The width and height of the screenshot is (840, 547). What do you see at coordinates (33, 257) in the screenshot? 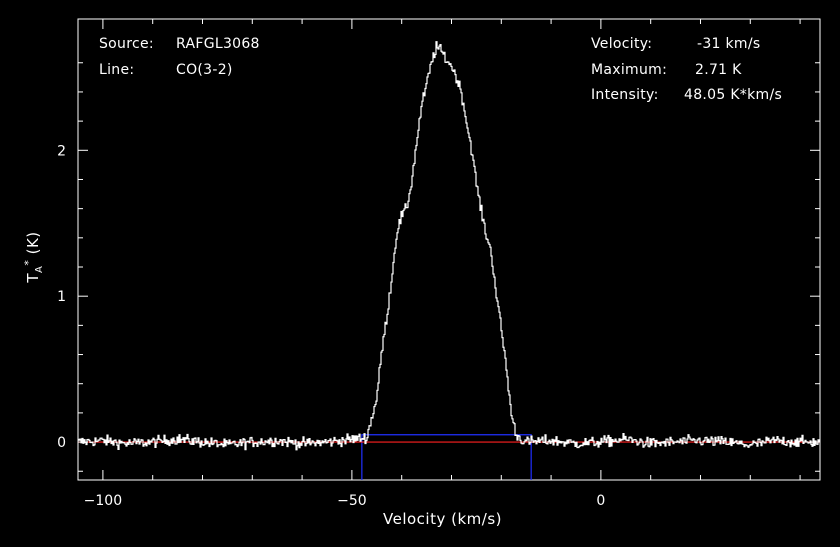
I see `y-axis-label: TA* (K)` at bounding box center [33, 257].